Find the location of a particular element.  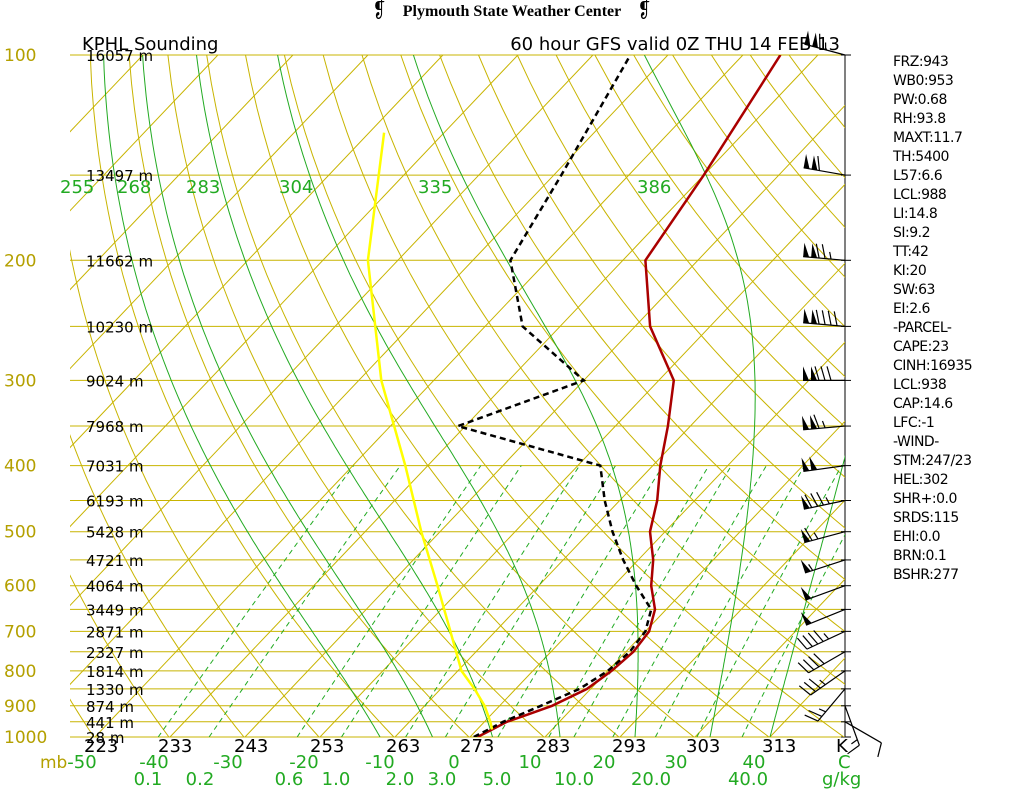

sounding-index: SW:63 is located at coordinates (914, 290).